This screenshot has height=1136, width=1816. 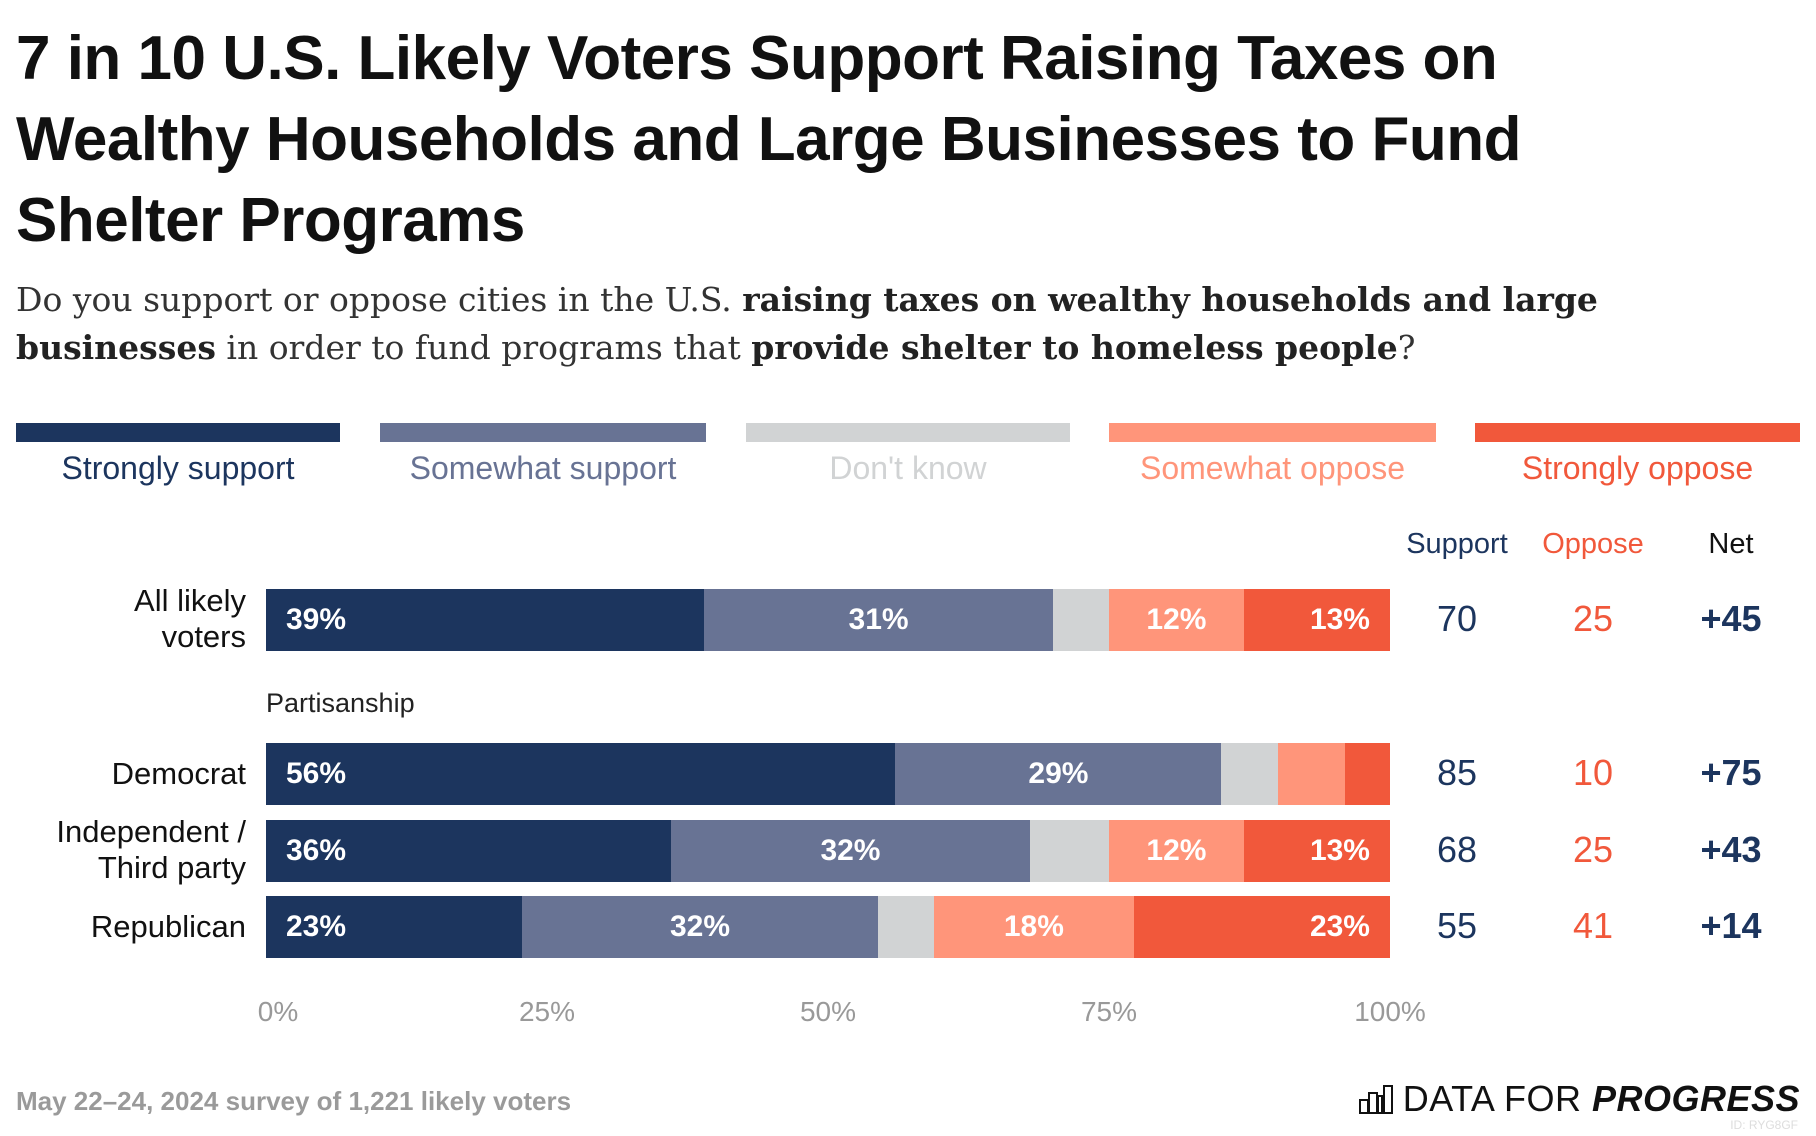 I want to click on summary-support: 68, so click(x=1457, y=849).